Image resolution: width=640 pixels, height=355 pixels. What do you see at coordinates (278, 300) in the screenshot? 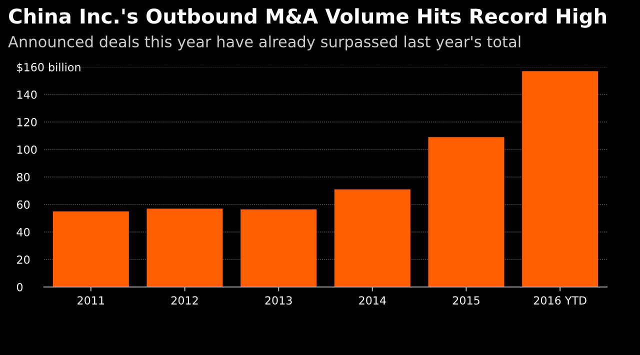
I see `x-tick-label: 2013` at bounding box center [278, 300].